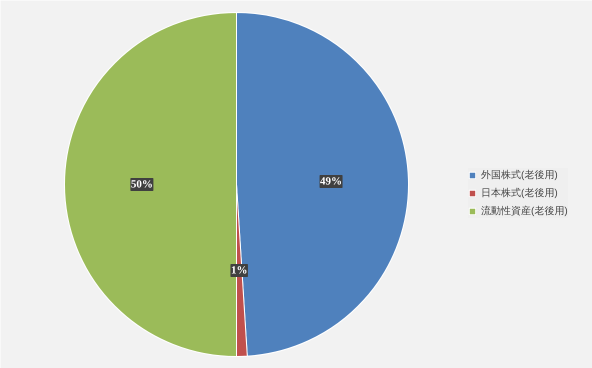 The height and width of the screenshot is (368, 592). What do you see at coordinates (141, 184) in the screenshot?
I see `data-label: 50%` at bounding box center [141, 184].